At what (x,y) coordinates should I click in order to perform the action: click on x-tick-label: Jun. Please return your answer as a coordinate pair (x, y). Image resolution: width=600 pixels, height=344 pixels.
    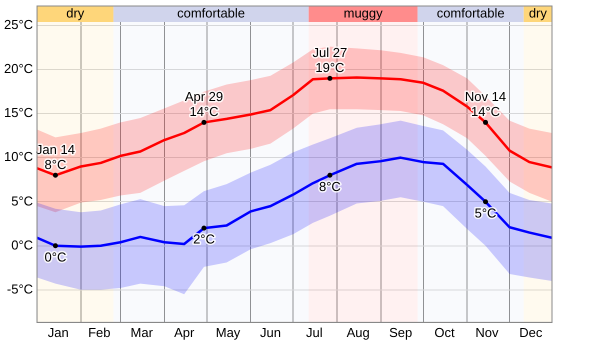
    Looking at the image, I should click on (270, 332).